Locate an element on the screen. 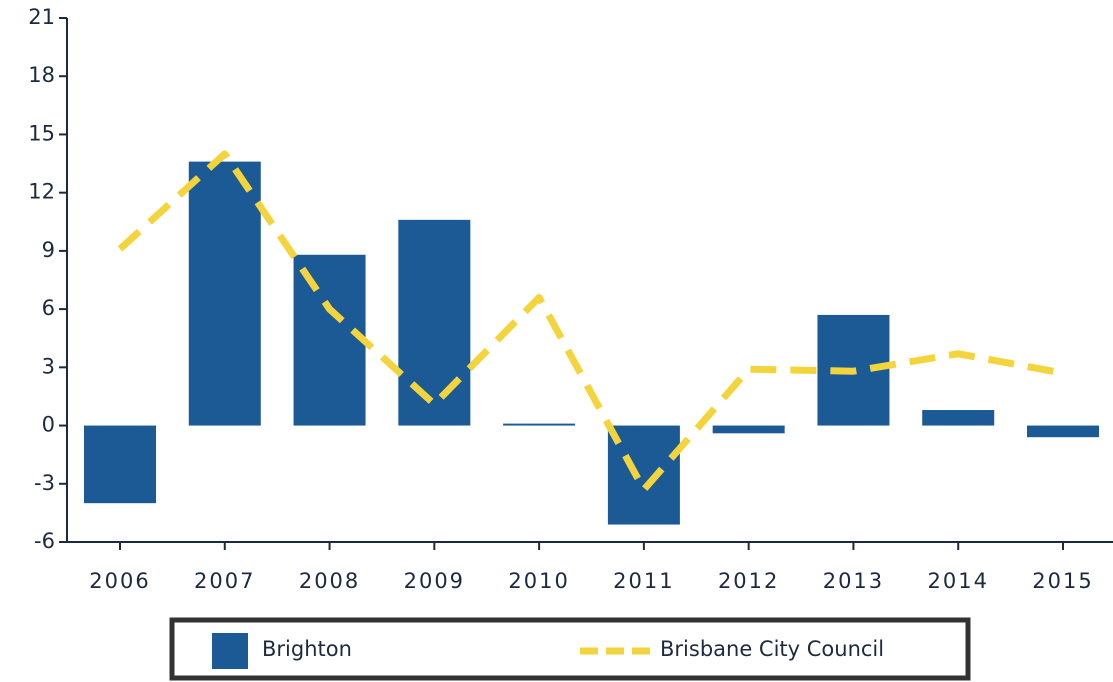 This screenshot has width=1113, height=682. x-tick-label: 2008 is located at coordinates (329, 581).